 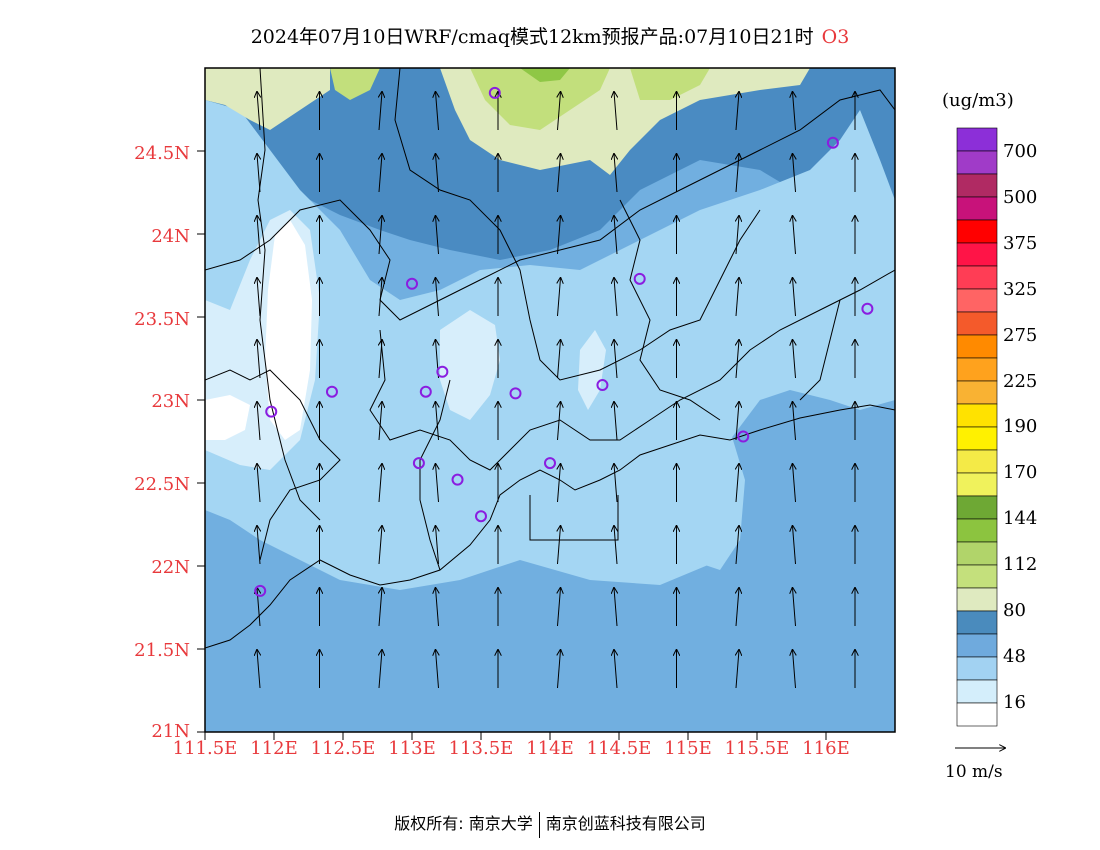 What do you see at coordinates (1020, 151) in the screenshot?
I see `colorbar-label-700: 700` at bounding box center [1020, 151].